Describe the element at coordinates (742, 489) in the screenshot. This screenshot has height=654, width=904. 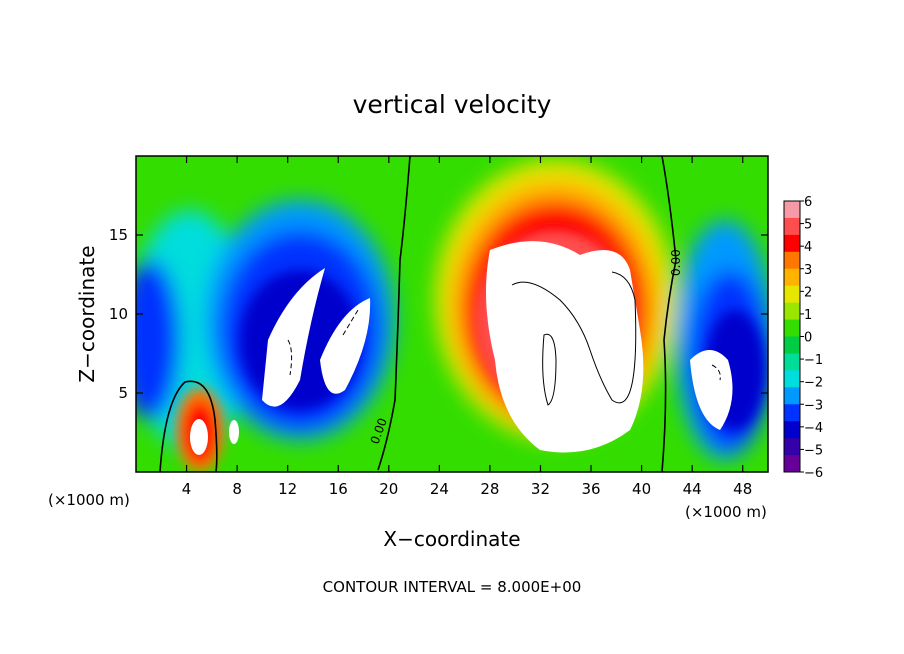
I see `x-tick-label: 48` at that location.